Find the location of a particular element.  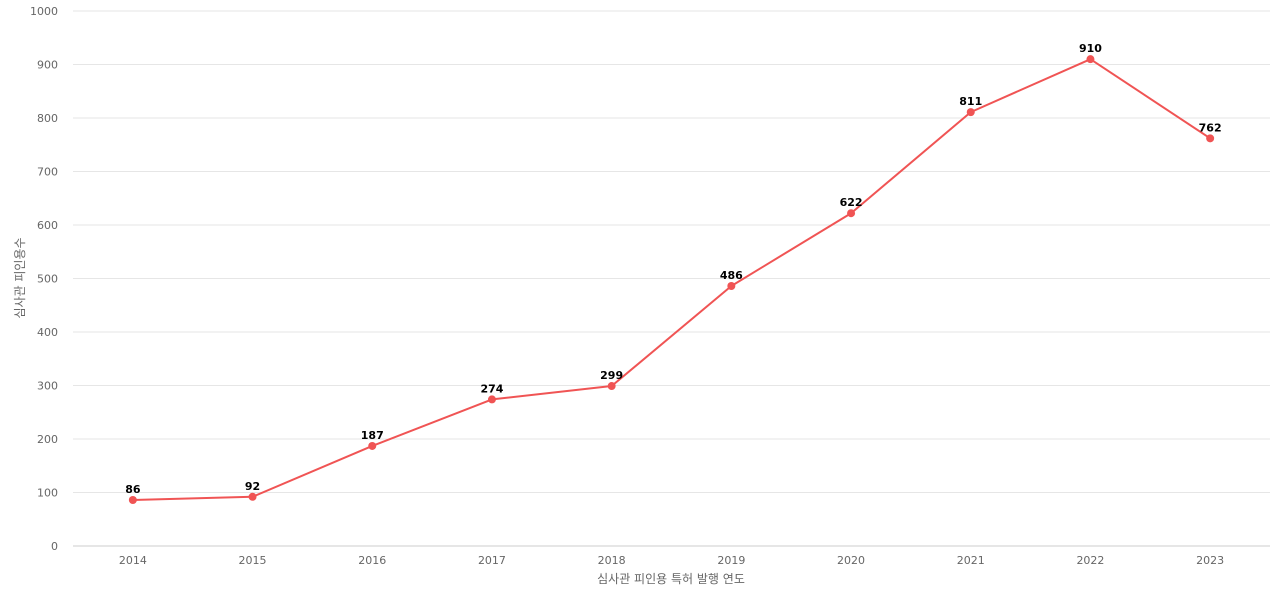

data-label: 622 is located at coordinates (851, 202).